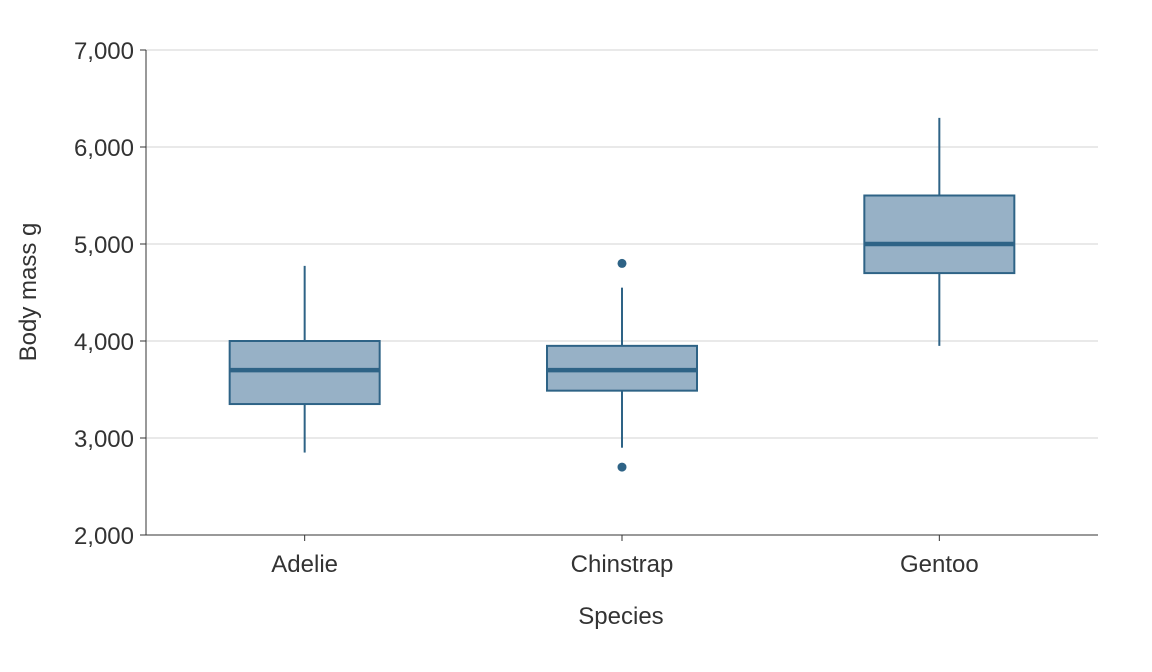  I want to click on box-gentoo, so click(939, 231).